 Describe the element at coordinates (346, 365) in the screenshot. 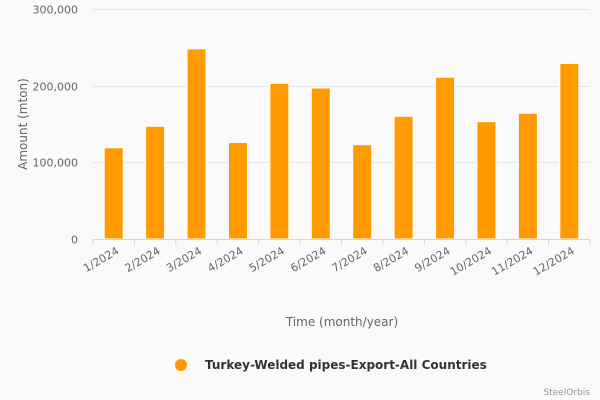

I see `legend-label: Turkey-Welded pipes-Export-All Countries` at that location.